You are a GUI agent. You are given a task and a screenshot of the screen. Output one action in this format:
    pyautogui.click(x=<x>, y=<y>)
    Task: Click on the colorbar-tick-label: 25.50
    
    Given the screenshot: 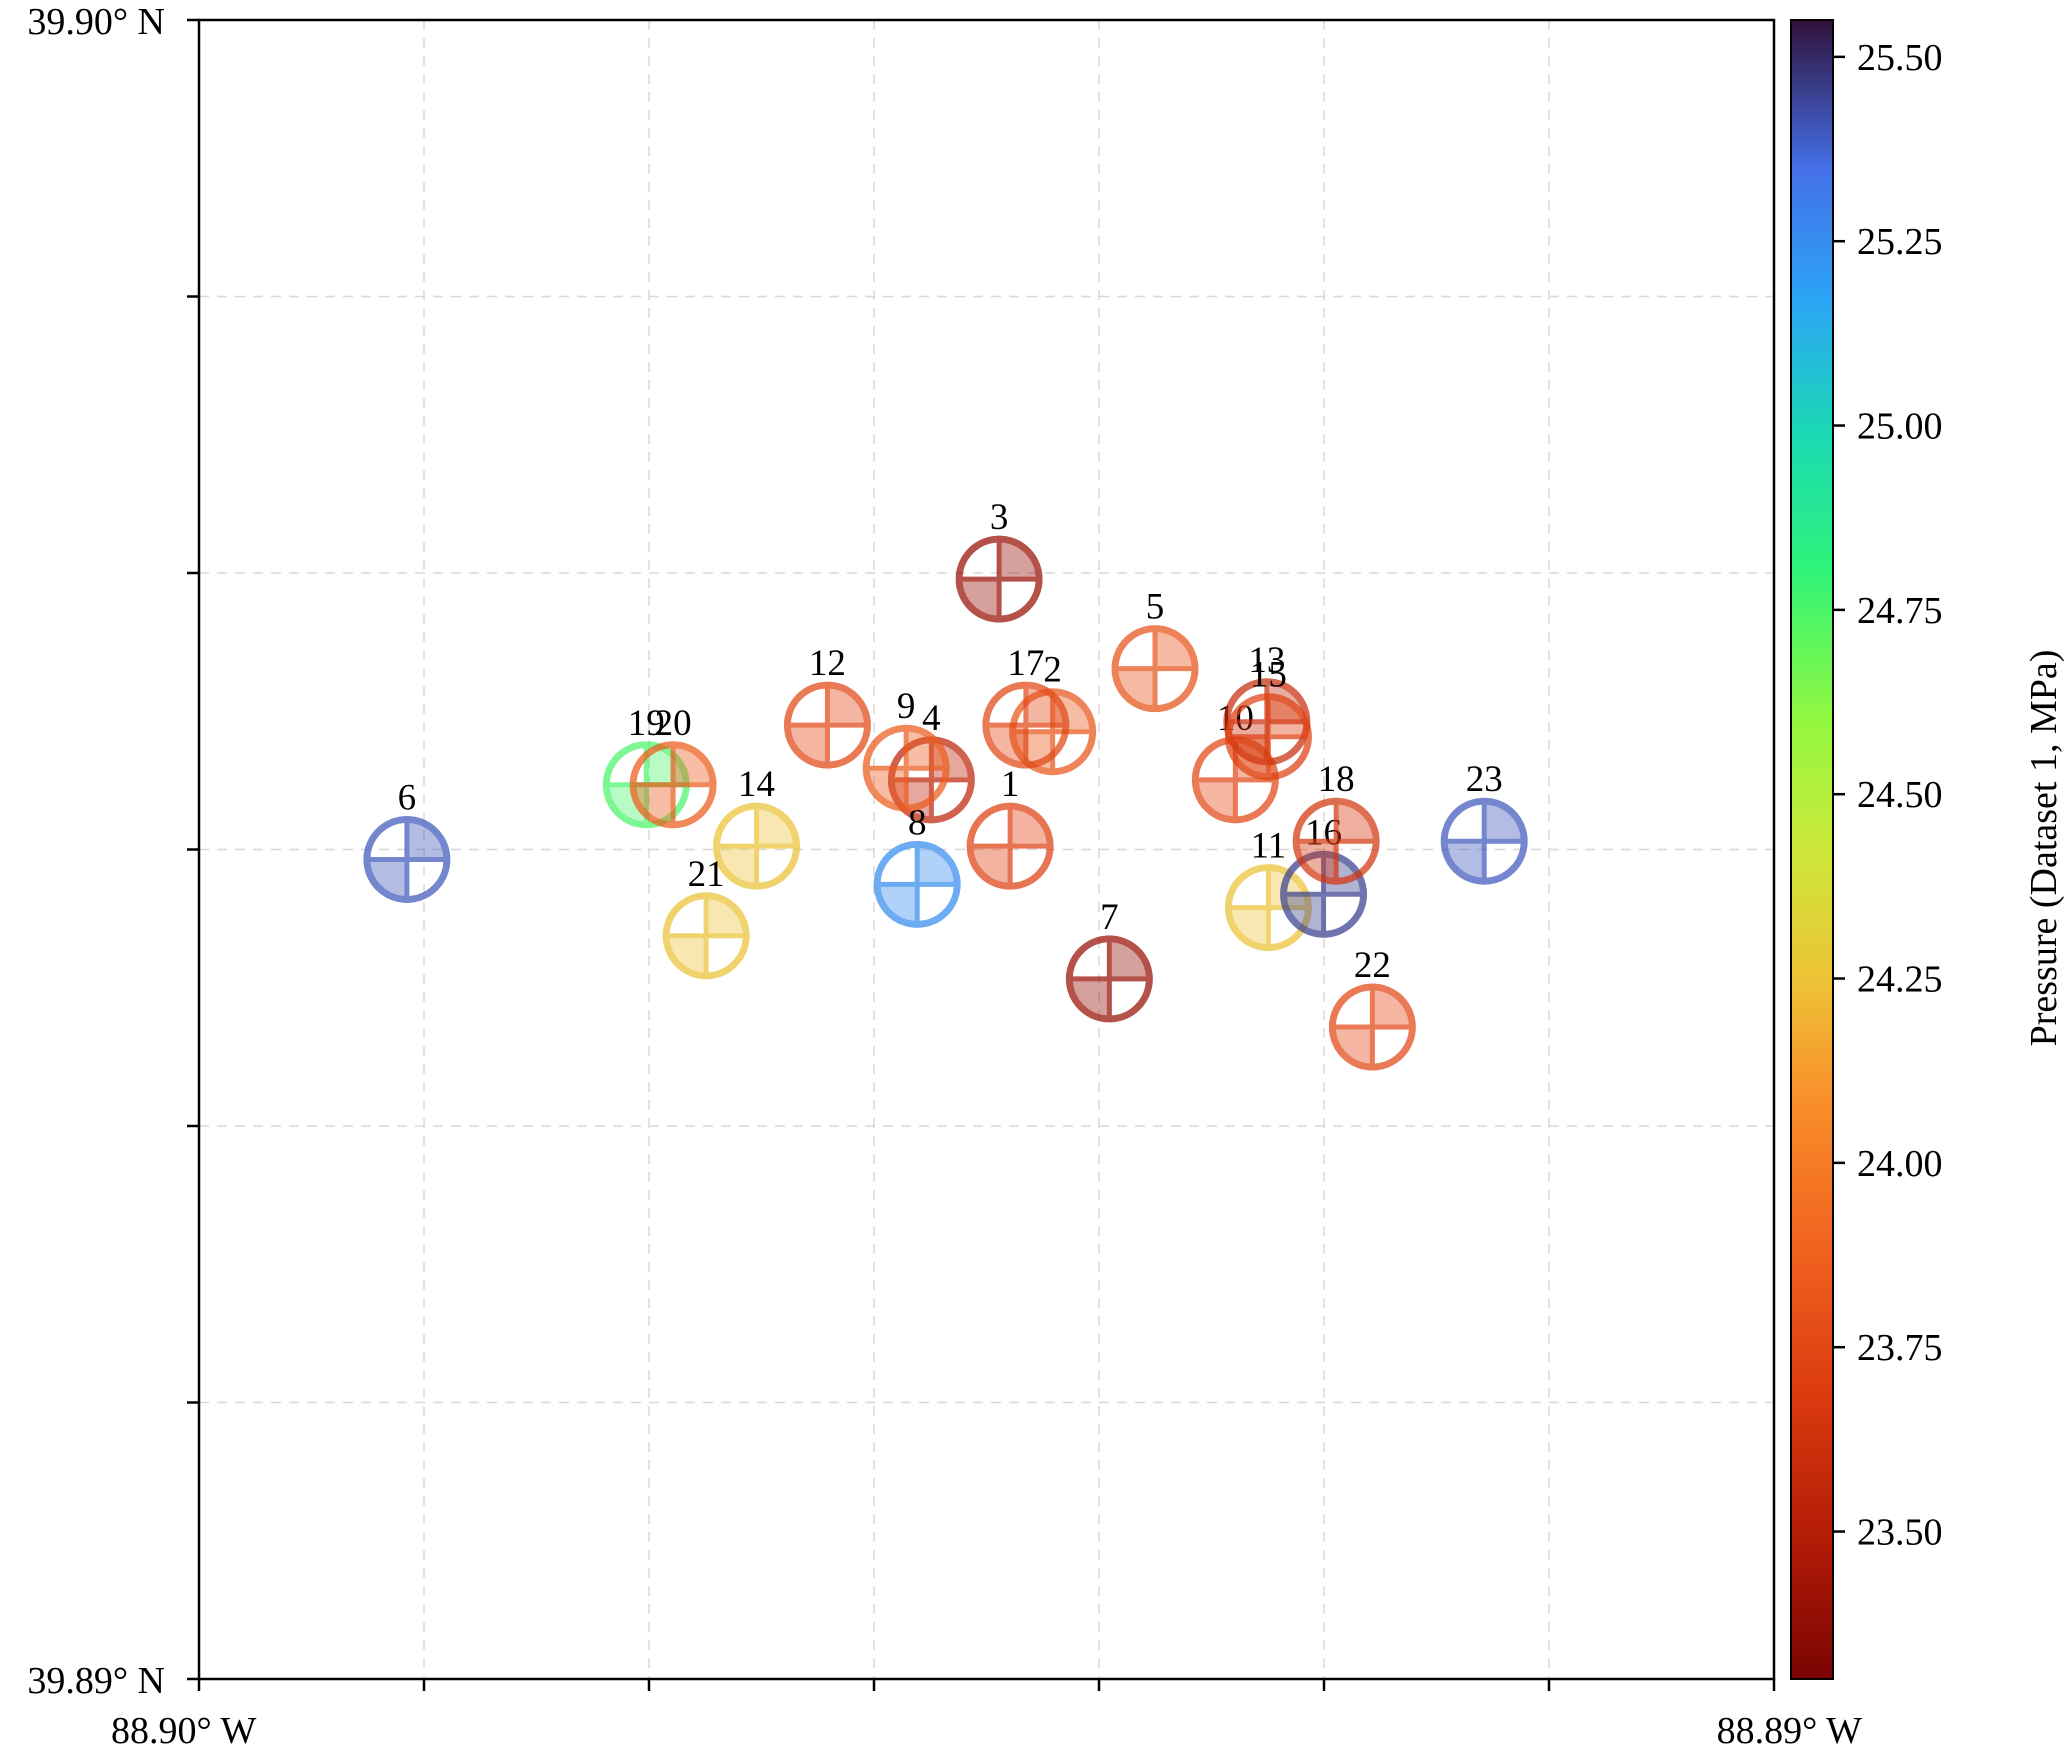 What is the action you would take?
    pyautogui.click(x=1900, y=58)
    